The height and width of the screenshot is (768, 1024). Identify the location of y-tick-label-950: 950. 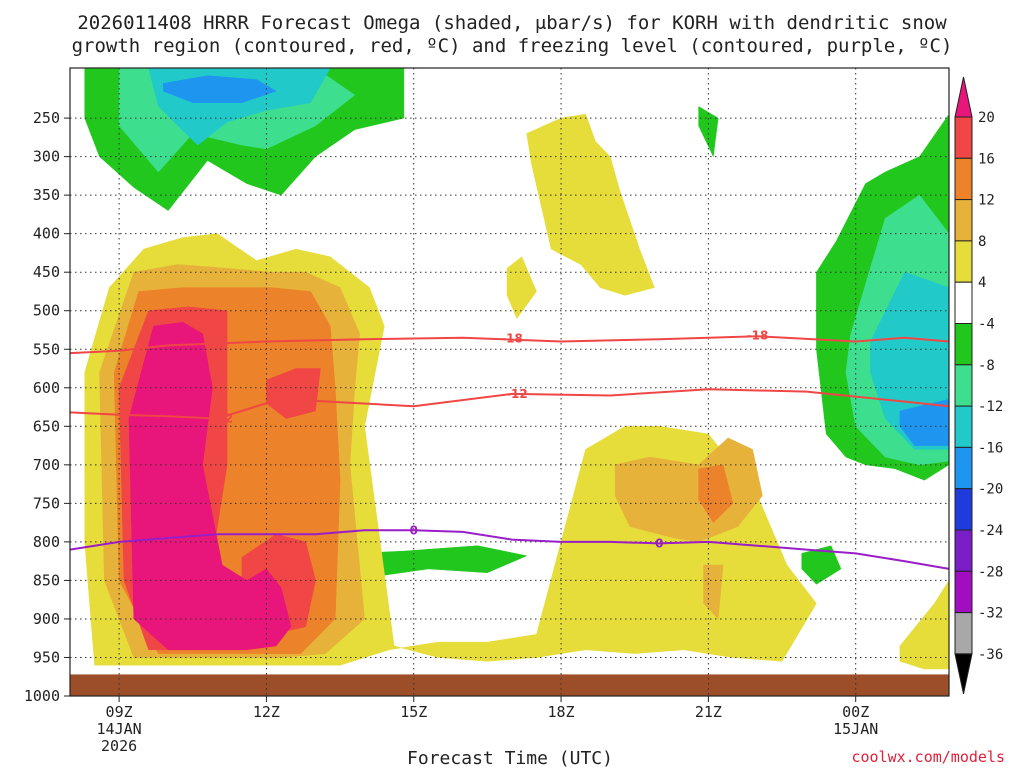
(46, 657).